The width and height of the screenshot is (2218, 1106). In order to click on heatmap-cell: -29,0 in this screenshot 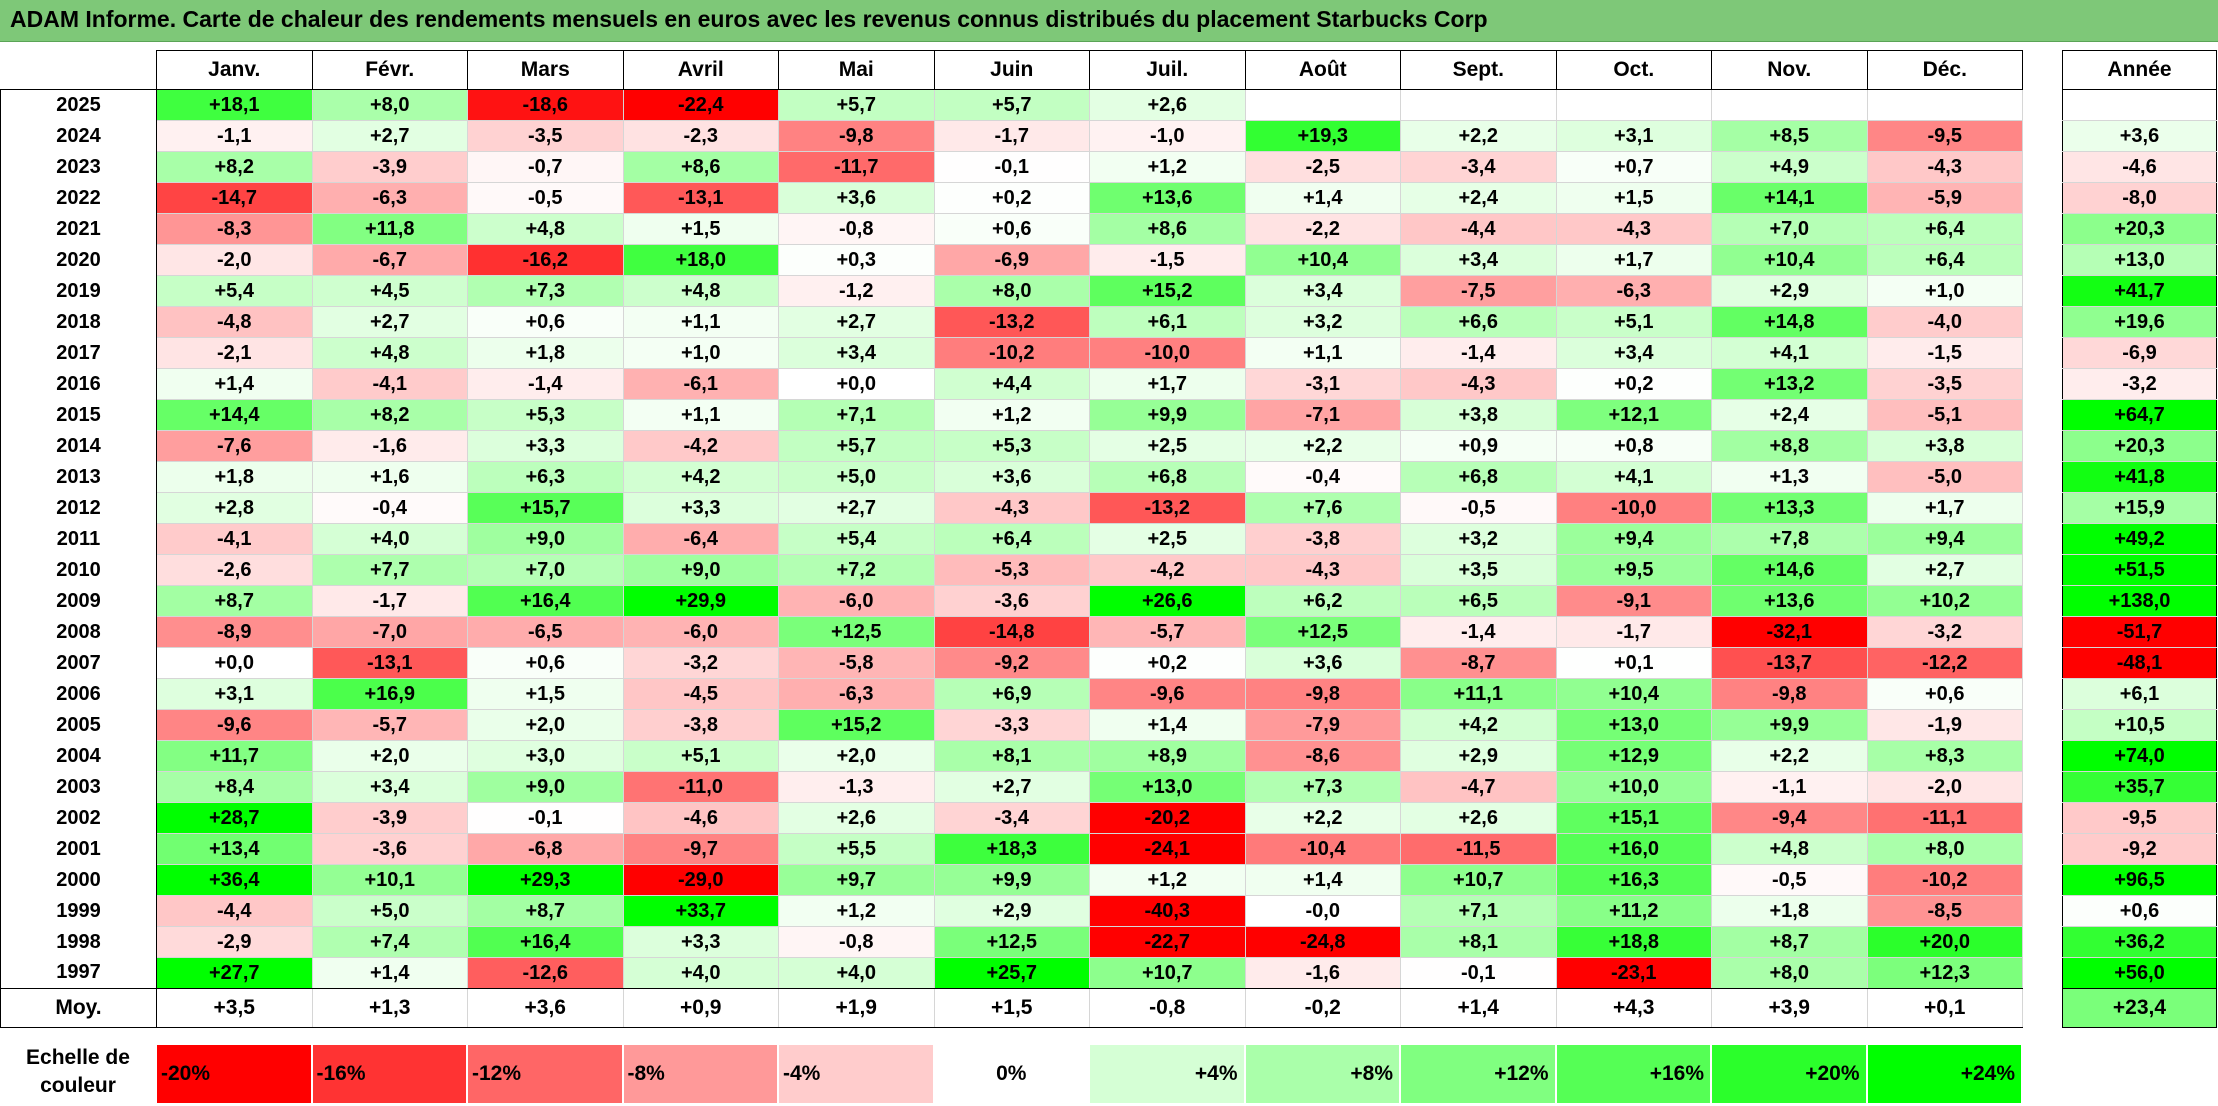, I will do `click(700, 880)`.